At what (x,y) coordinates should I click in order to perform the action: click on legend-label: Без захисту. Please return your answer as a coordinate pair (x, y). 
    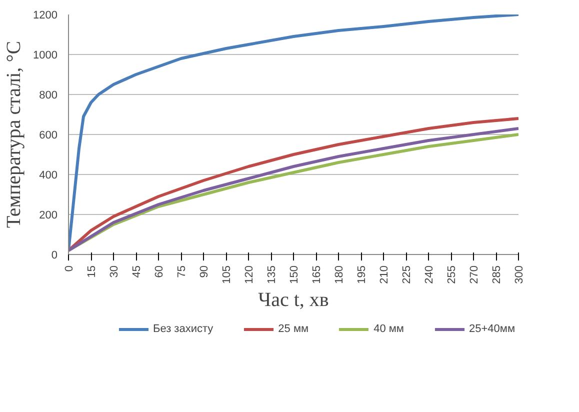
    Looking at the image, I should click on (183, 329).